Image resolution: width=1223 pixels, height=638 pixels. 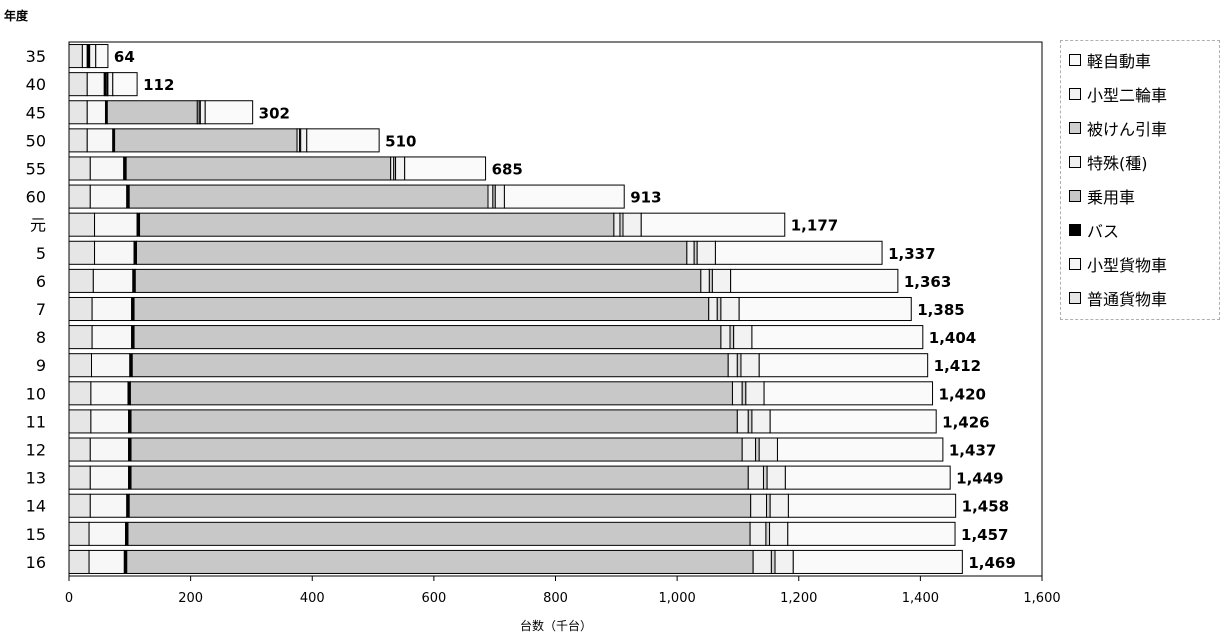 What do you see at coordinates (952, 338) in the screenshot?
I see `total-label: 1,404` at bounding box center [952, 338].